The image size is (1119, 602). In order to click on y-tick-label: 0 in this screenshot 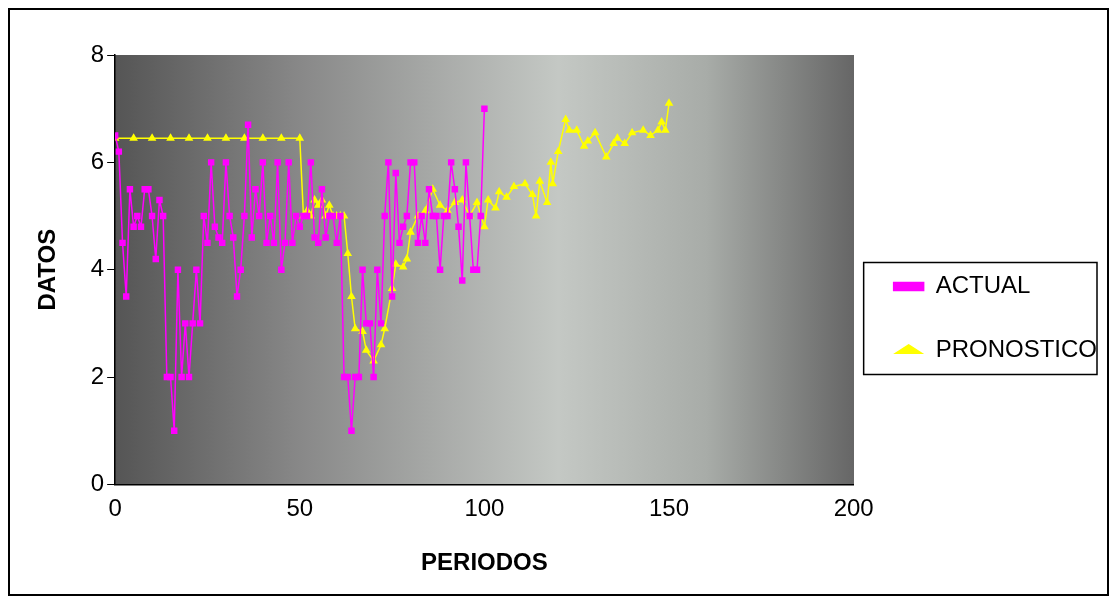, I will do `click(97, 483)`.